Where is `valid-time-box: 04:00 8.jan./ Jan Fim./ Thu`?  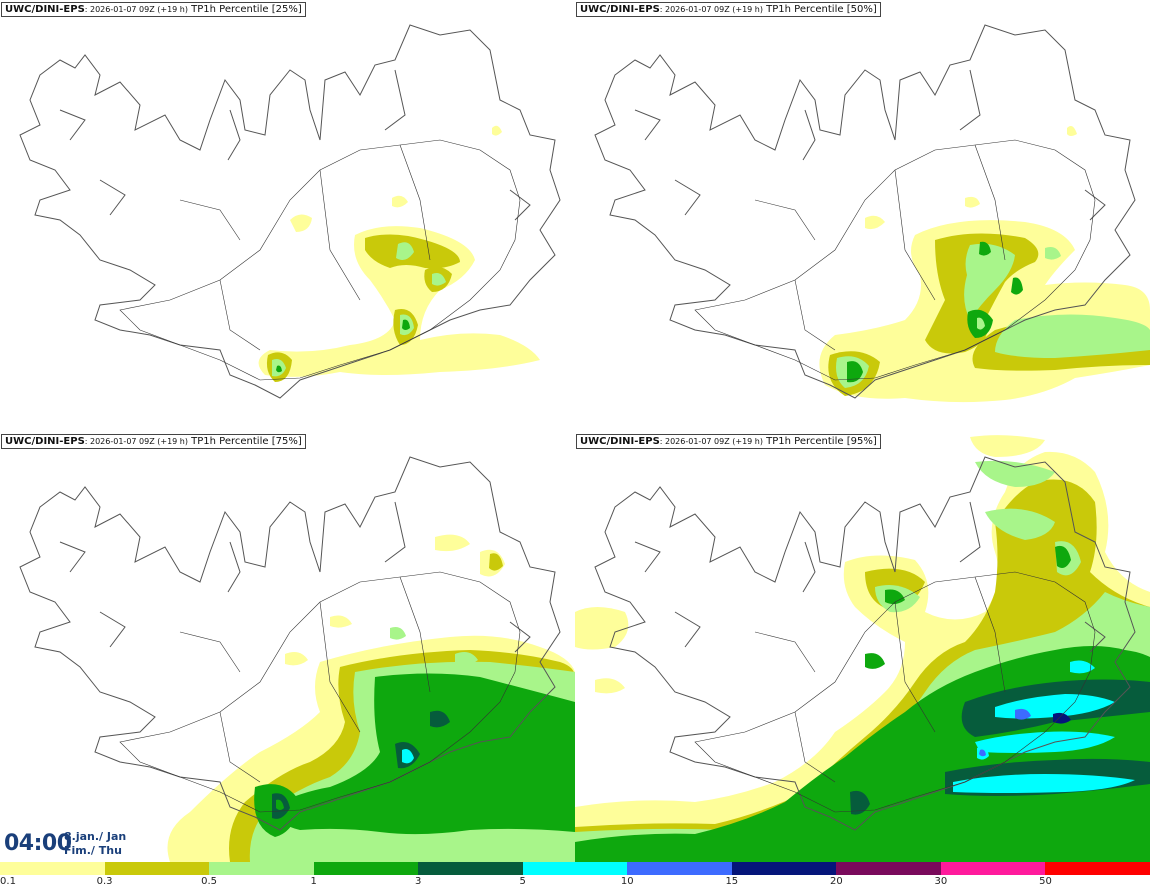
valid-time-box: 04:00 8.jan./ Jan Fim./ Thu is located at coordinates (66, 844).